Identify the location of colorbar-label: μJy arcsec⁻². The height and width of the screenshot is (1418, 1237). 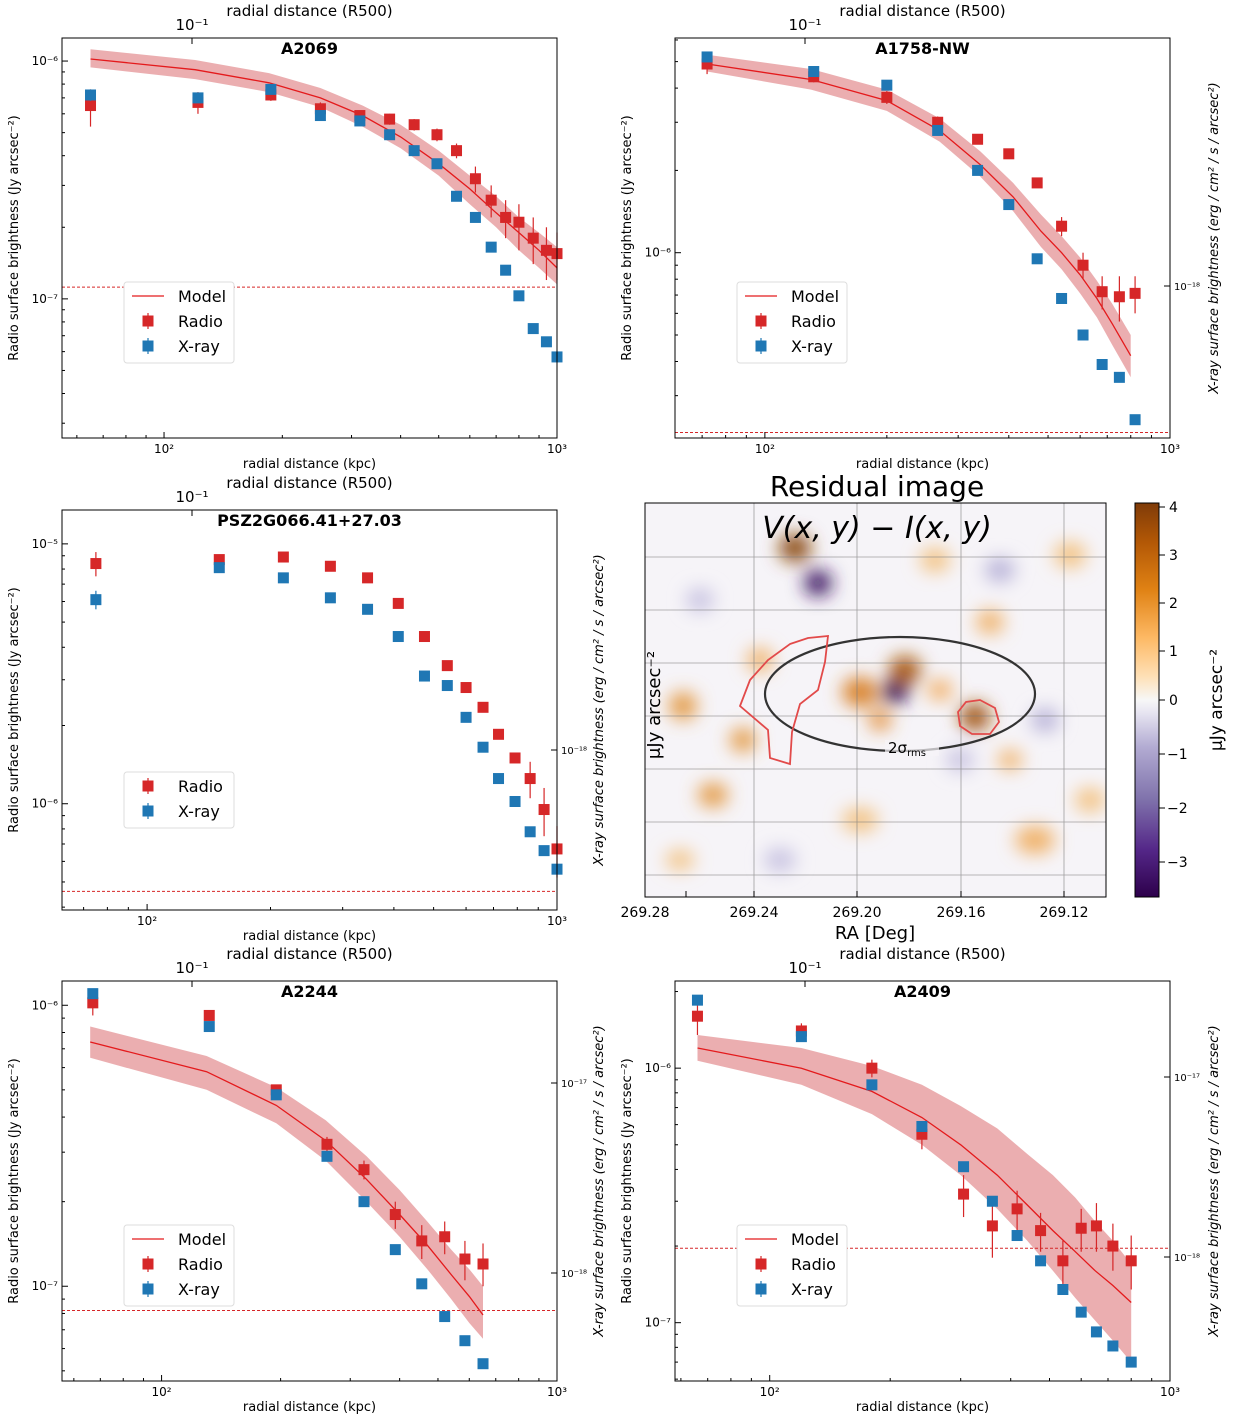
(1217, 700).